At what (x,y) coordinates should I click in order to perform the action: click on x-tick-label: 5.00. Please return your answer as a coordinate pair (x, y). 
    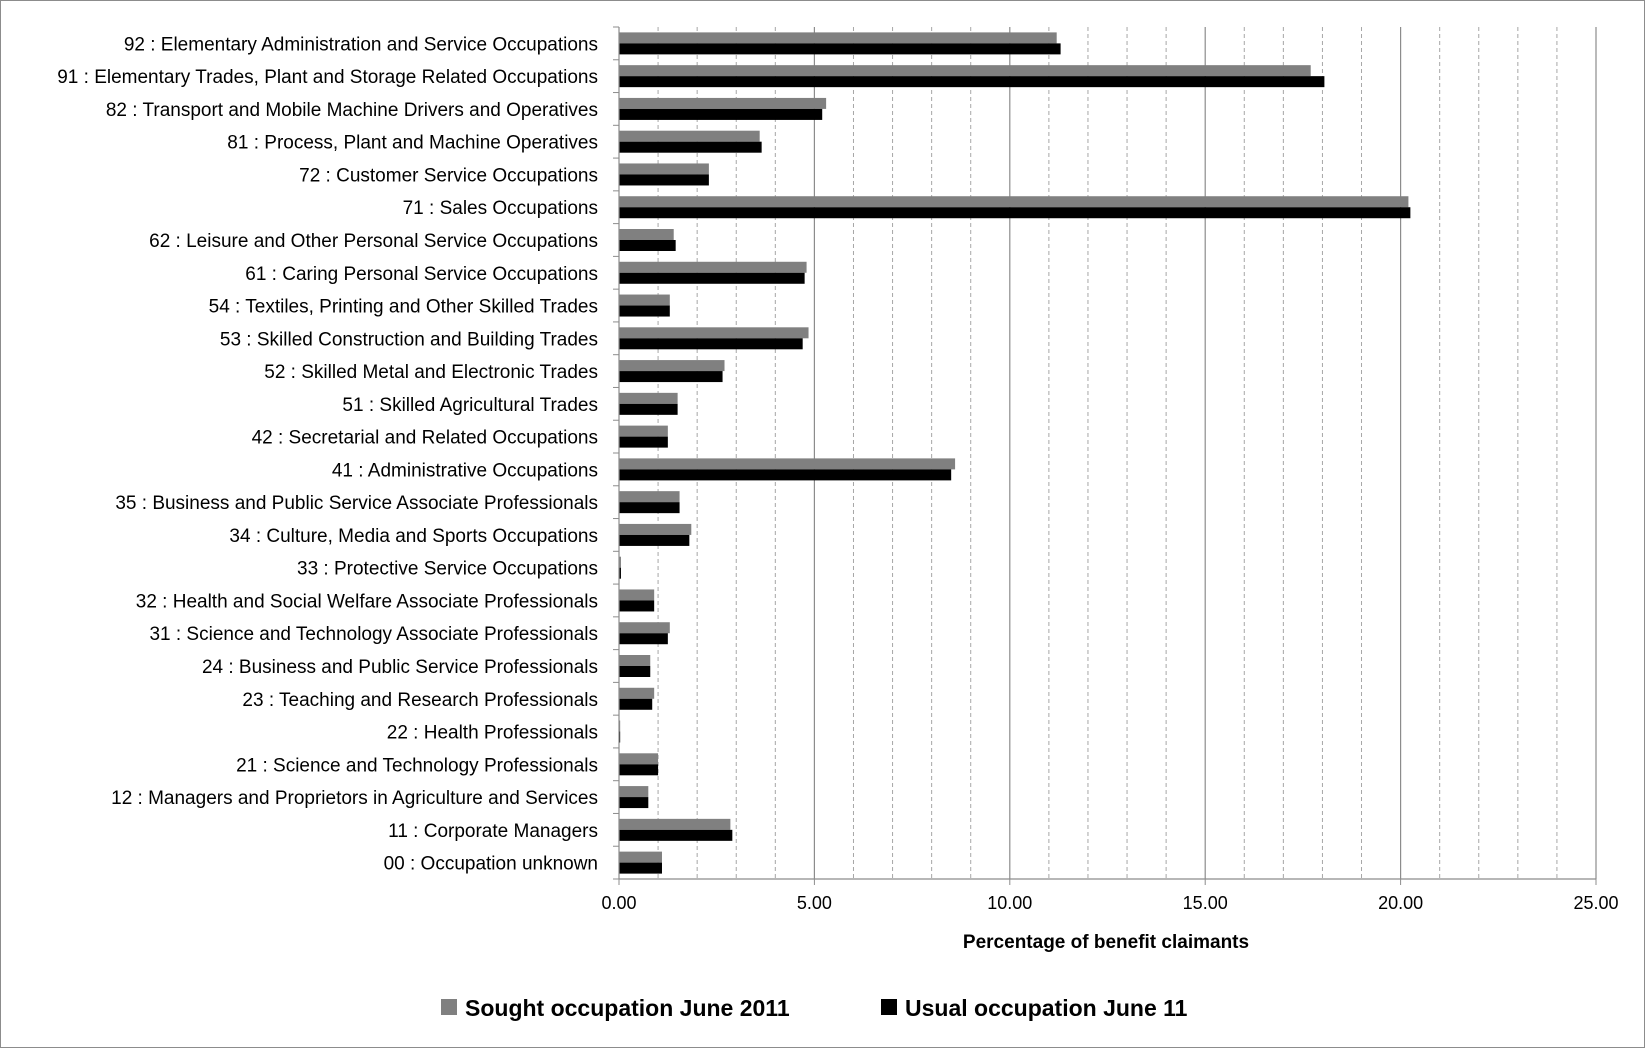
    Looking at the image, I should click on (814, 903).